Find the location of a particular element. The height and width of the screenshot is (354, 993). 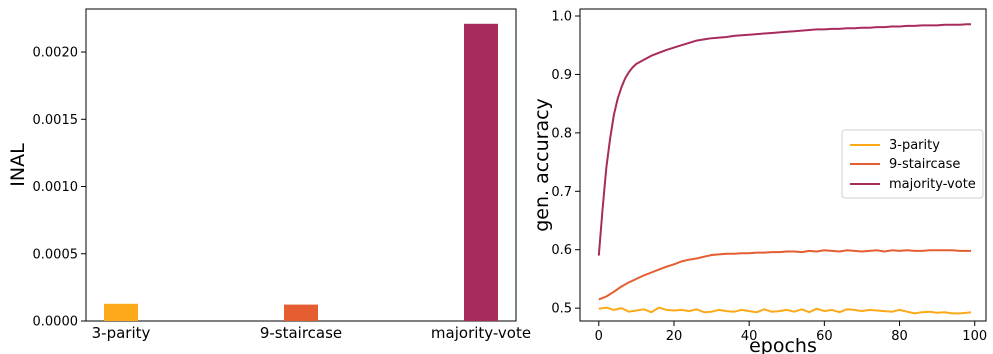

legend-entry-majority-vote: majority-vote is located at coordinates (913, 184).